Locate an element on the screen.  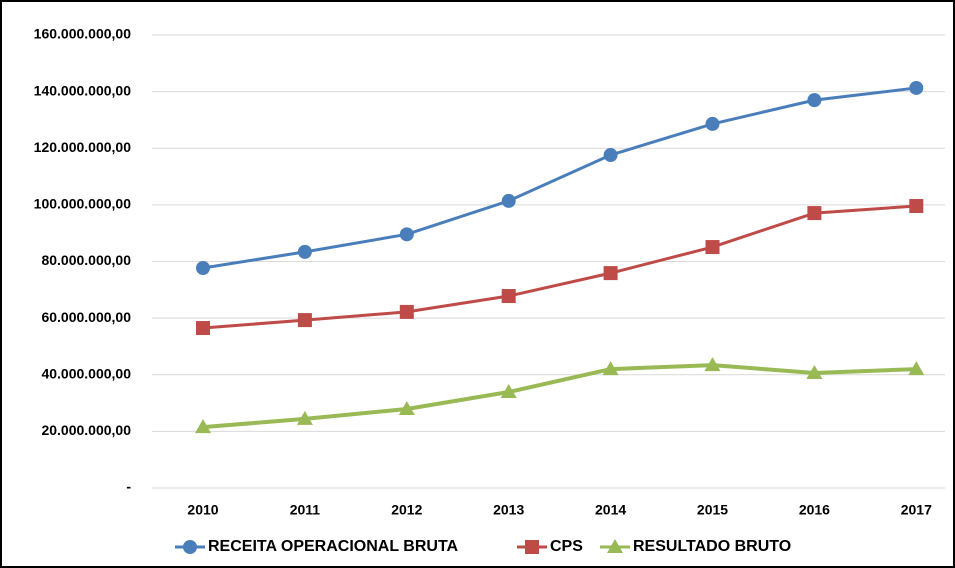
x-tick-label: 2010 is located at coordinates (202, 510).